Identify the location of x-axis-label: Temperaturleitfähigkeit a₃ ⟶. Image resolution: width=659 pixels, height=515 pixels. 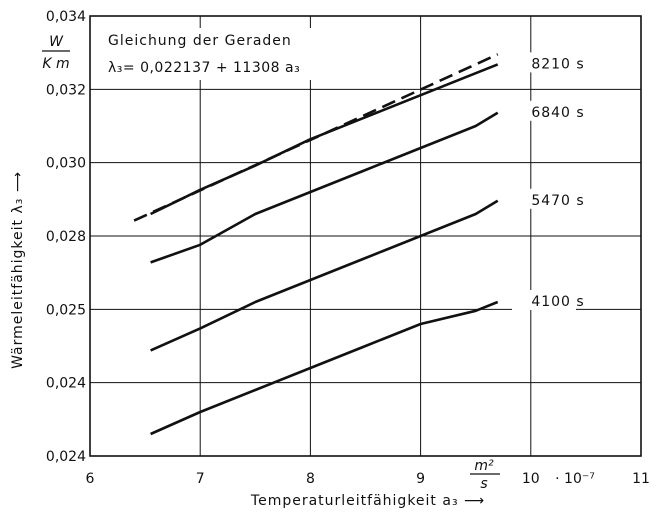
(367, 501).